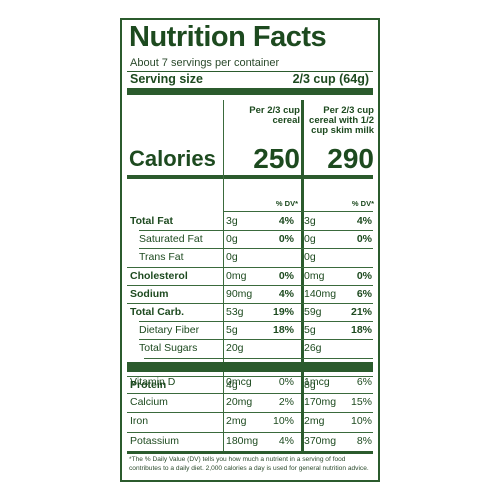 This screenshot has width=500, height=500. I want to click on amount-cereal: 0mg, so click(236, 275).